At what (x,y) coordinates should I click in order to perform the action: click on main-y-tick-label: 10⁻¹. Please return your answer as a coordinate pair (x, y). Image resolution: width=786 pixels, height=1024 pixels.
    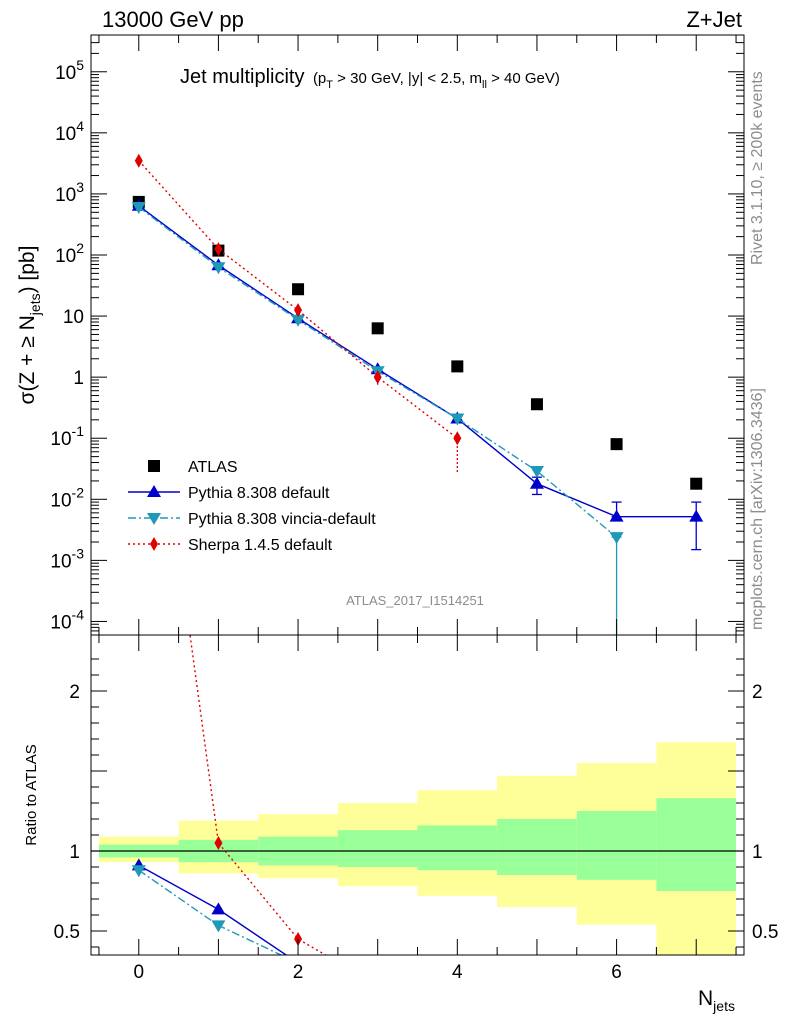
    Looking at the image, I should click on (67, 436).